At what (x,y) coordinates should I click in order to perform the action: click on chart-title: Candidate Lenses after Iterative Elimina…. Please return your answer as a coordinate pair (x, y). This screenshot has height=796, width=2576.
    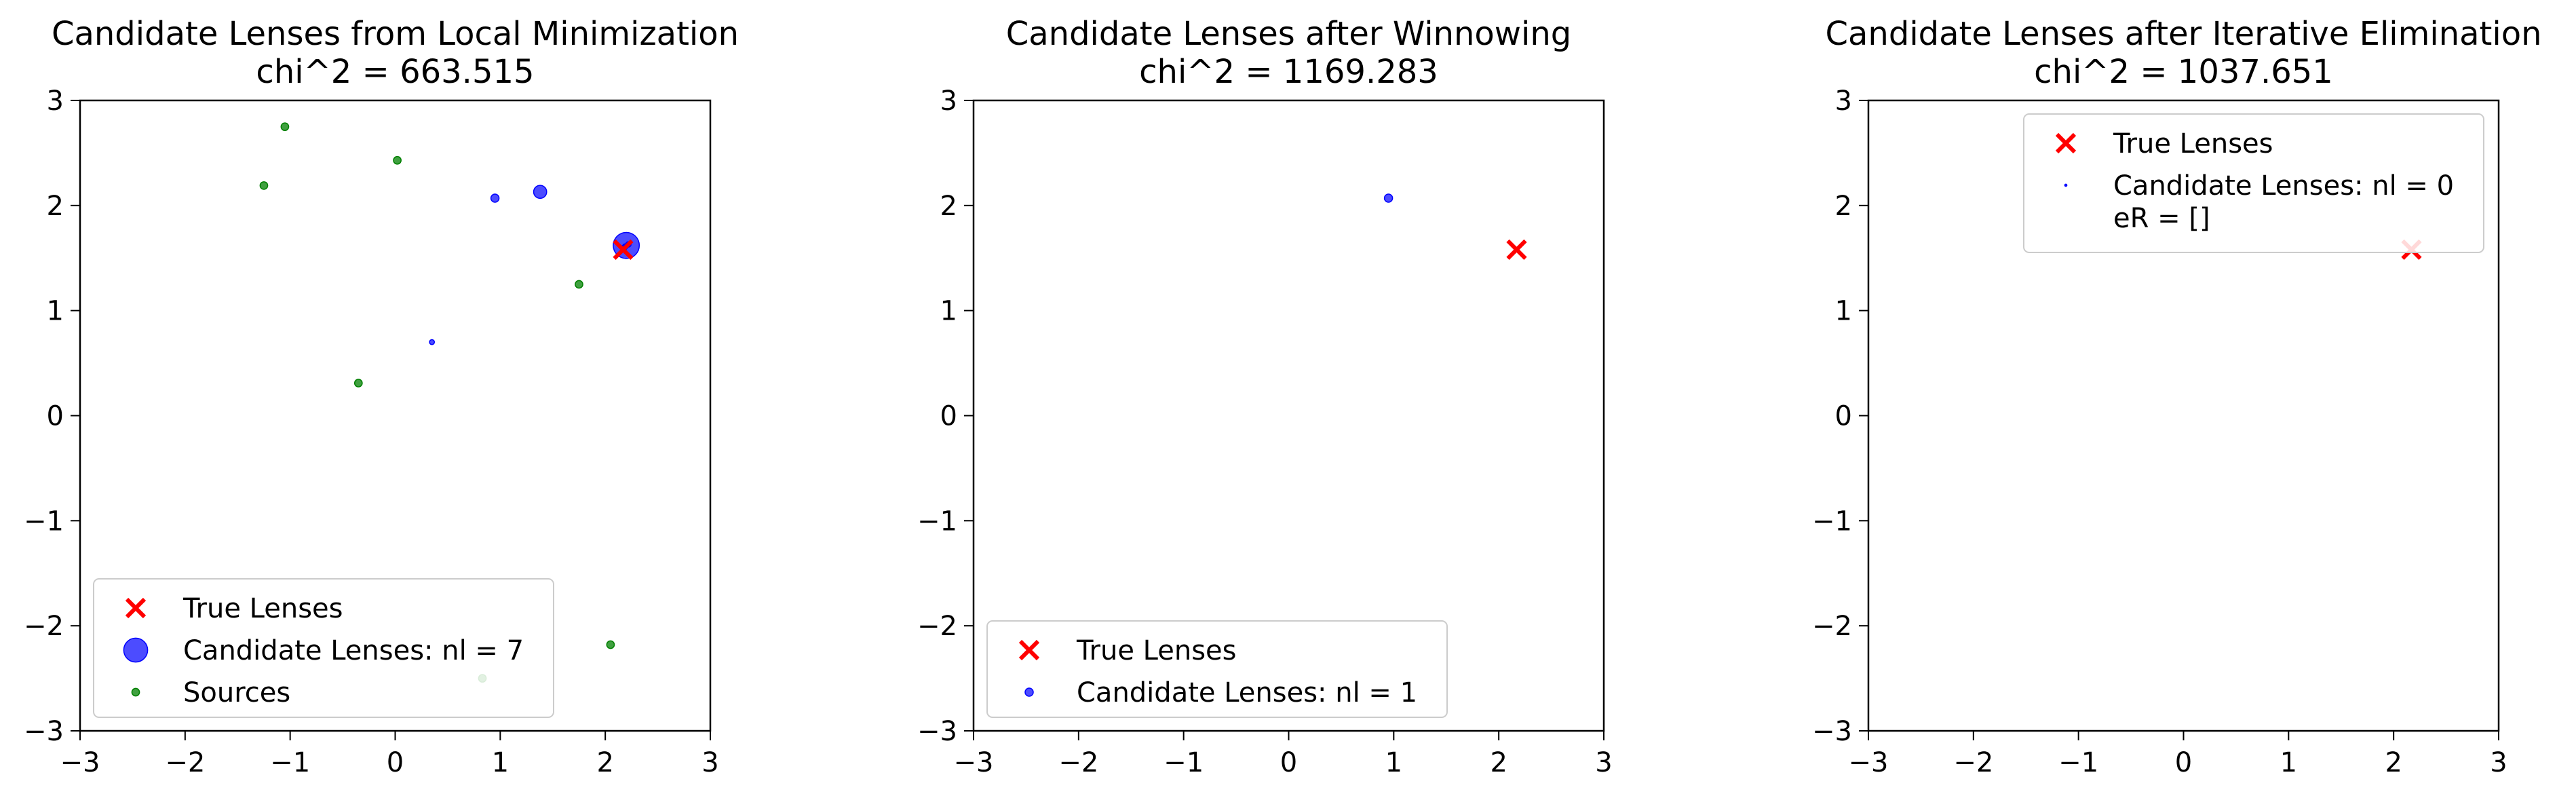
    Looking at the image, I should click on (2184, 34).